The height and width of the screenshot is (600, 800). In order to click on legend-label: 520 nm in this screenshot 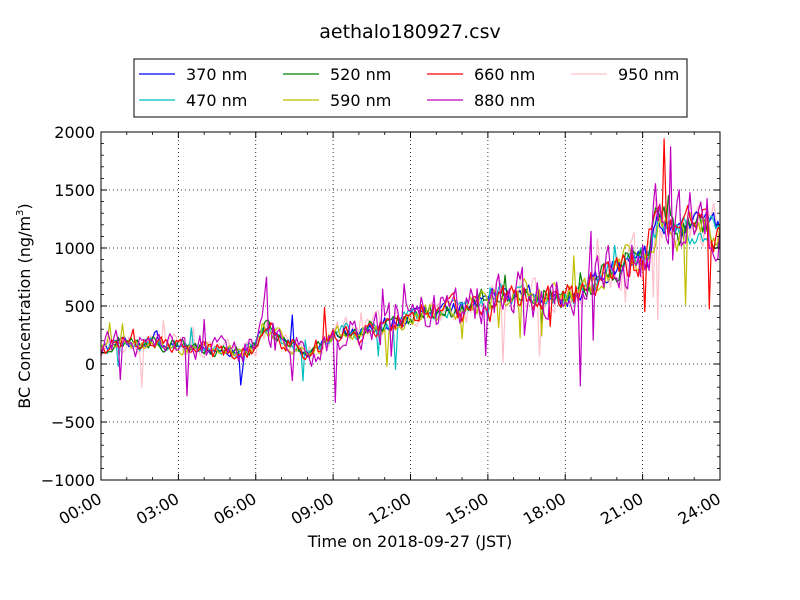, I will do `click(360, 74)`.